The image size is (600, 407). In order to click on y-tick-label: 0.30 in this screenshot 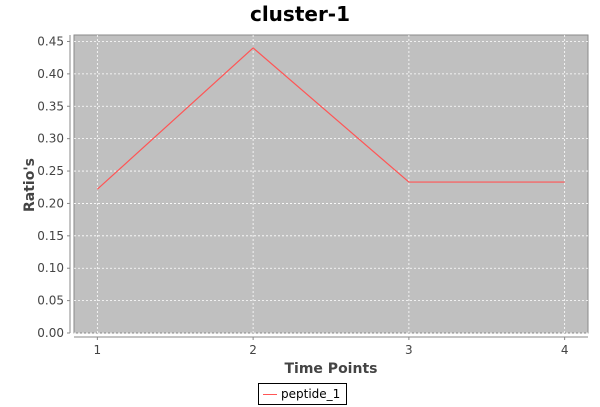, I will do `click(50, 139)`.